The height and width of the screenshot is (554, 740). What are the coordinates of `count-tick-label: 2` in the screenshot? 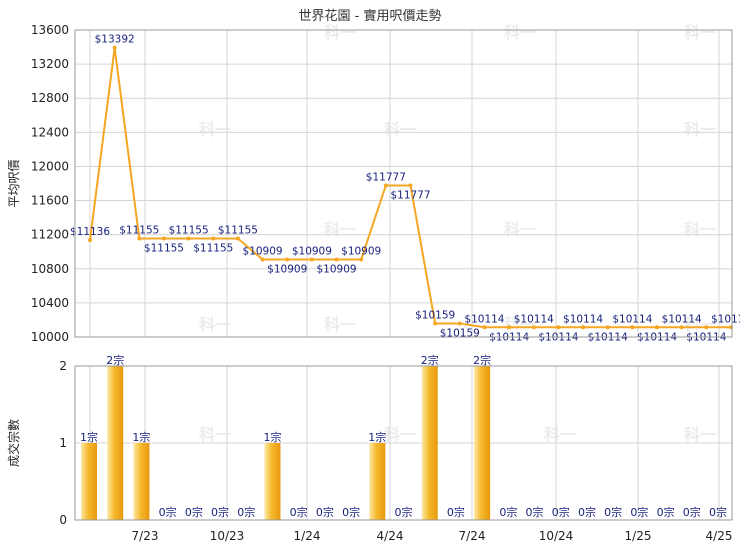 It's located at (63, 366).